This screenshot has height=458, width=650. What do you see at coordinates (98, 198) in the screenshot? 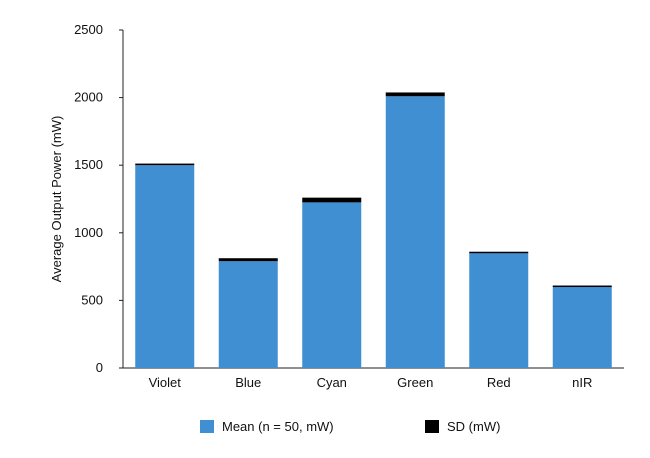
I see `y-axis-ticks: 0 500 1000 1500 2000 2500` at bounding box center [98, 198].